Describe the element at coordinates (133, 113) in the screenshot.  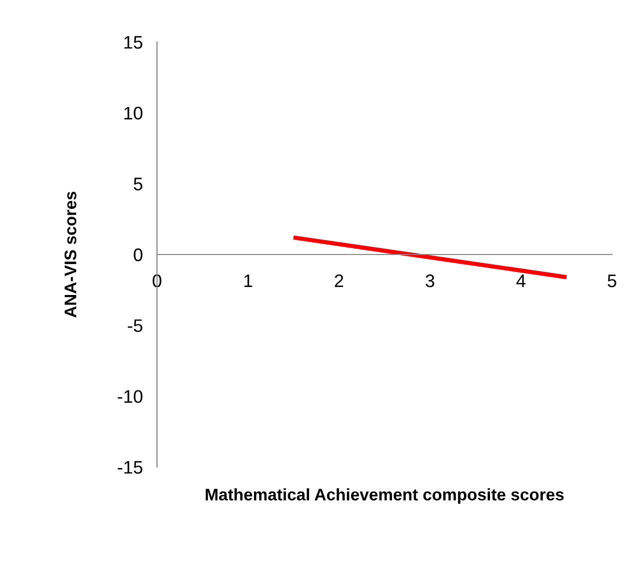
I see `y-tick-label: 10` at that location.